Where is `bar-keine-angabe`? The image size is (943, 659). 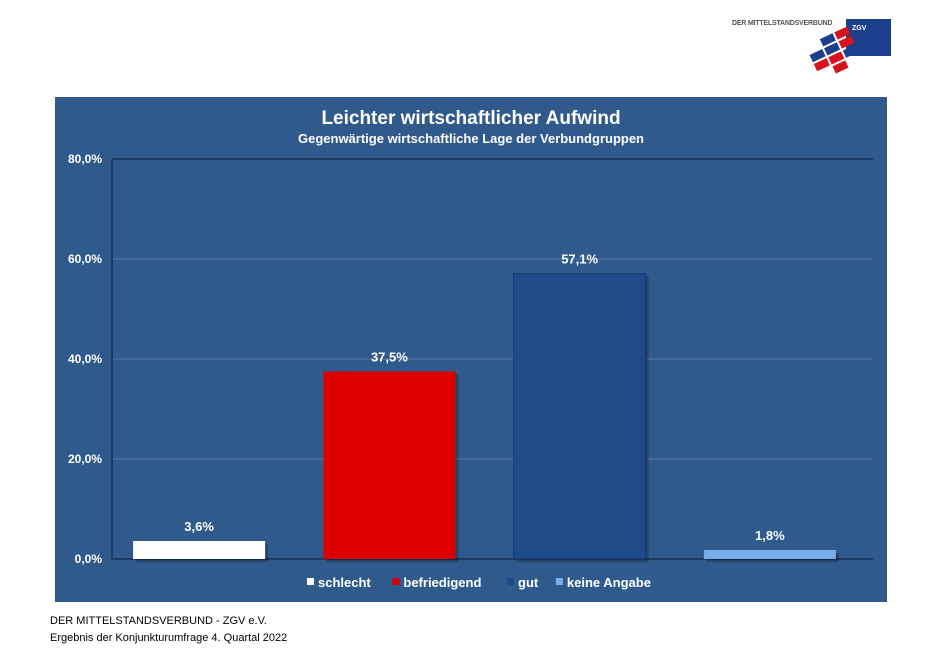 bar-keine-angabe is located at coordinates (769, 554).